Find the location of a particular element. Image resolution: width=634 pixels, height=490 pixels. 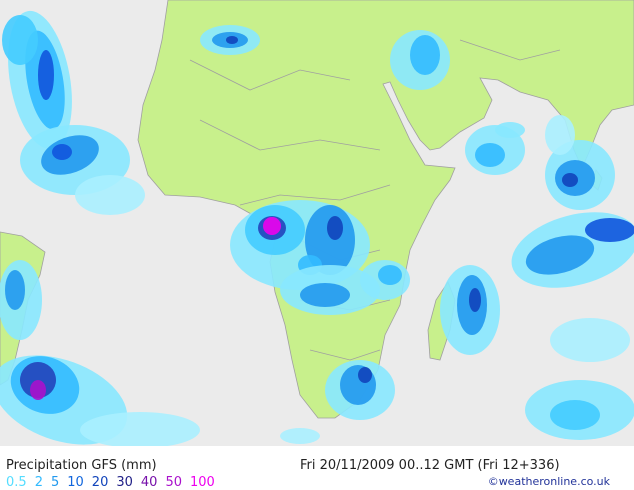

legend-level: 5 is located at coordinates (55, 482).